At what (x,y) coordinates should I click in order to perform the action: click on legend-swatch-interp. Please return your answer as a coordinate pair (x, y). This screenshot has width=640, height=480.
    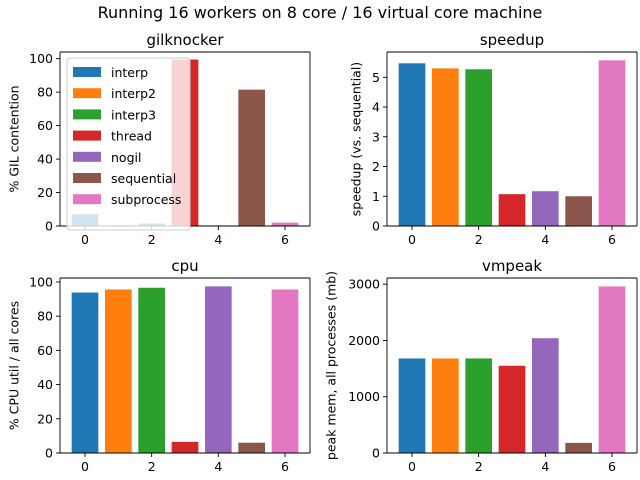
    Looking at the image, I should click on (87, 72).